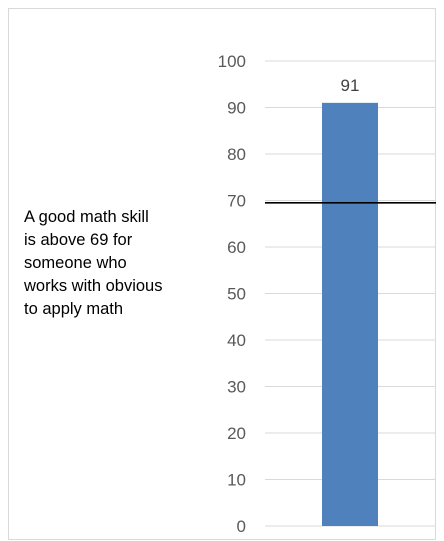 The image size is (444, 541). What do you see at coordinates (236, 201) in the screenshot?
I see `y-tick-label: 70` at bounding box center [236, 201].